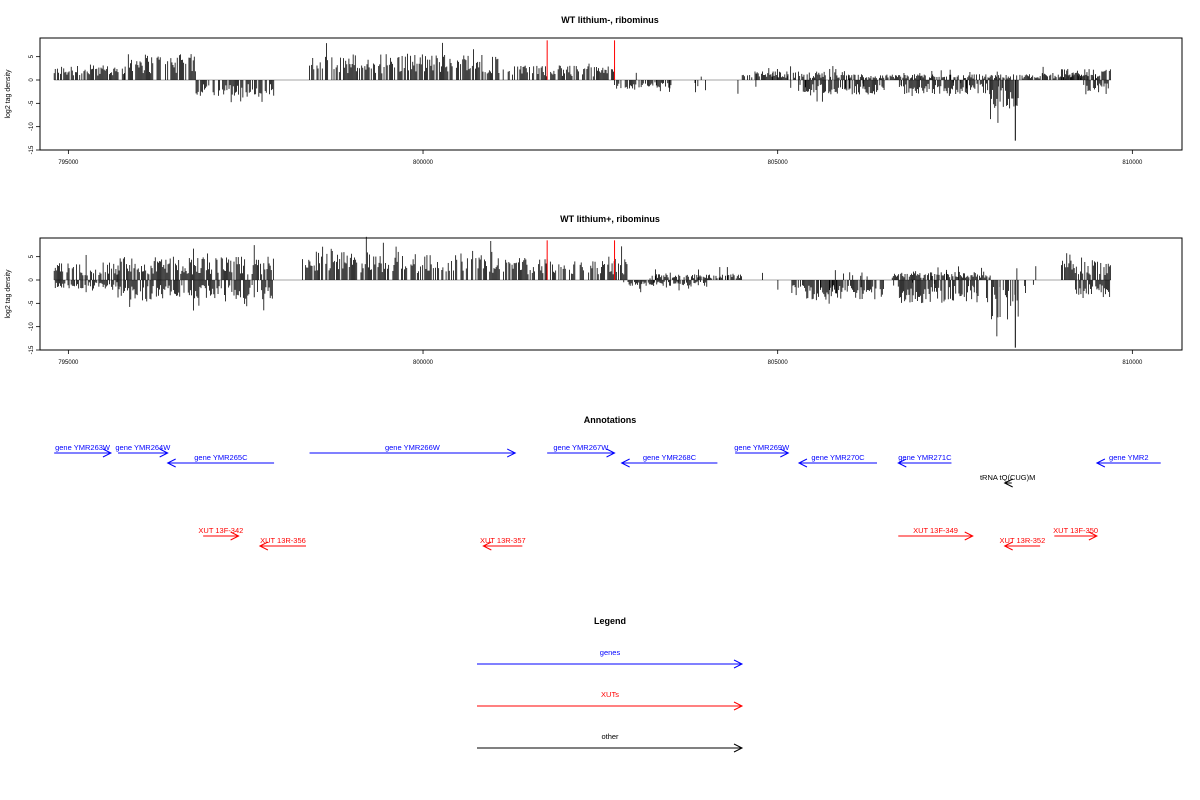 Image resolution: width=1200 pixels, height=800 pixels. What do you see at coordinates (283, 540) in the screenshot?
I see `feature-label: XUT 13R-356` at bounding box center [283, 540].